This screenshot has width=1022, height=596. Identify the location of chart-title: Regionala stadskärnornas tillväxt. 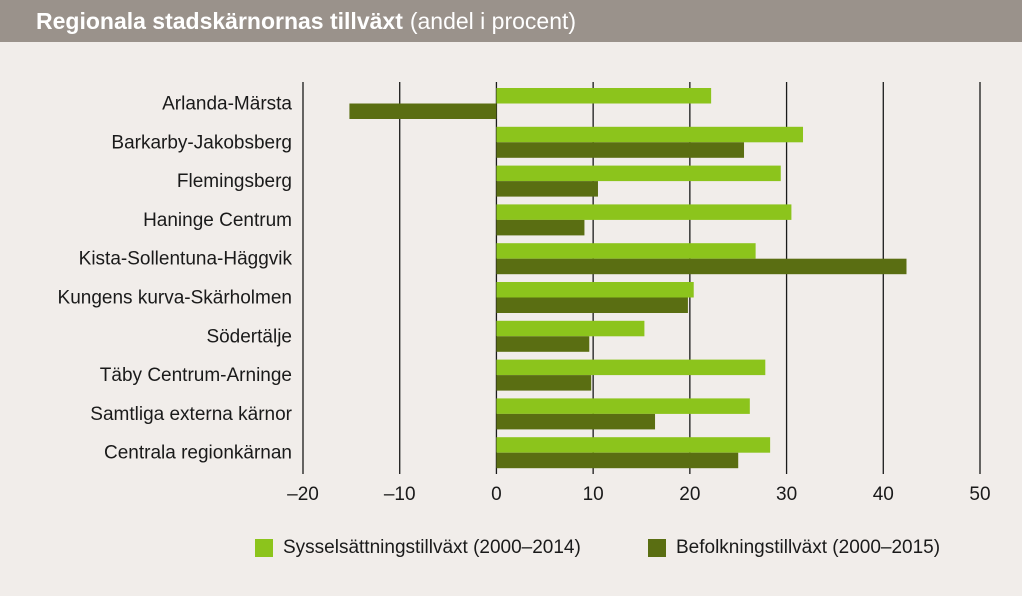
(219, 20).